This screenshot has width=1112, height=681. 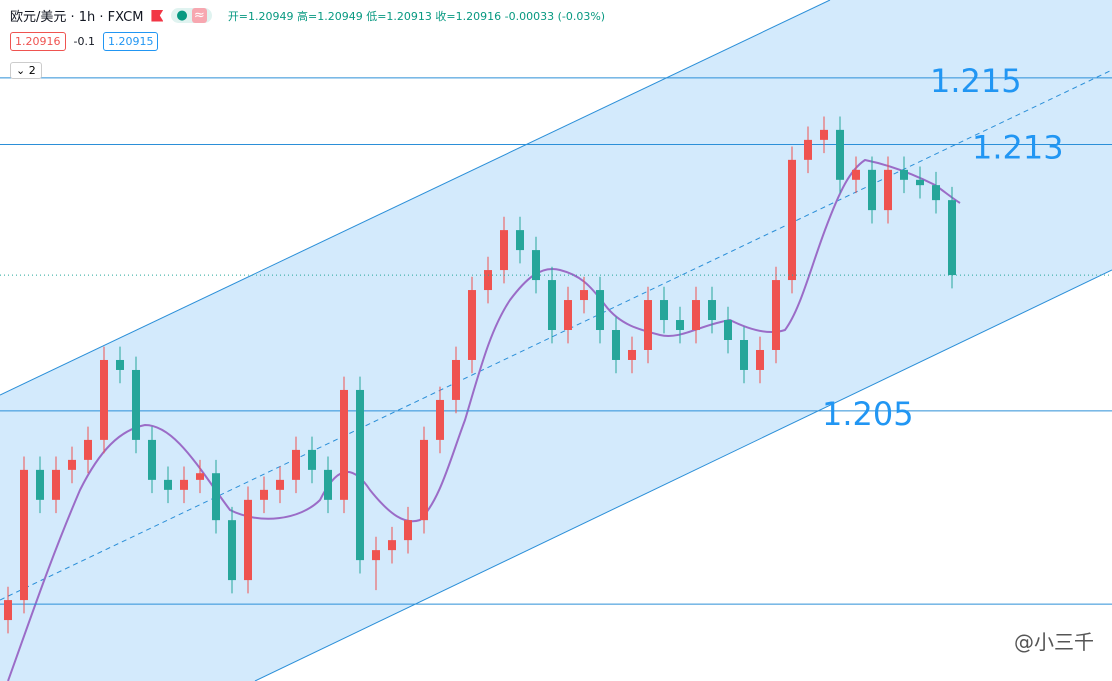 I want to click on watermark: @小三千, so click(x=1054, y=642).